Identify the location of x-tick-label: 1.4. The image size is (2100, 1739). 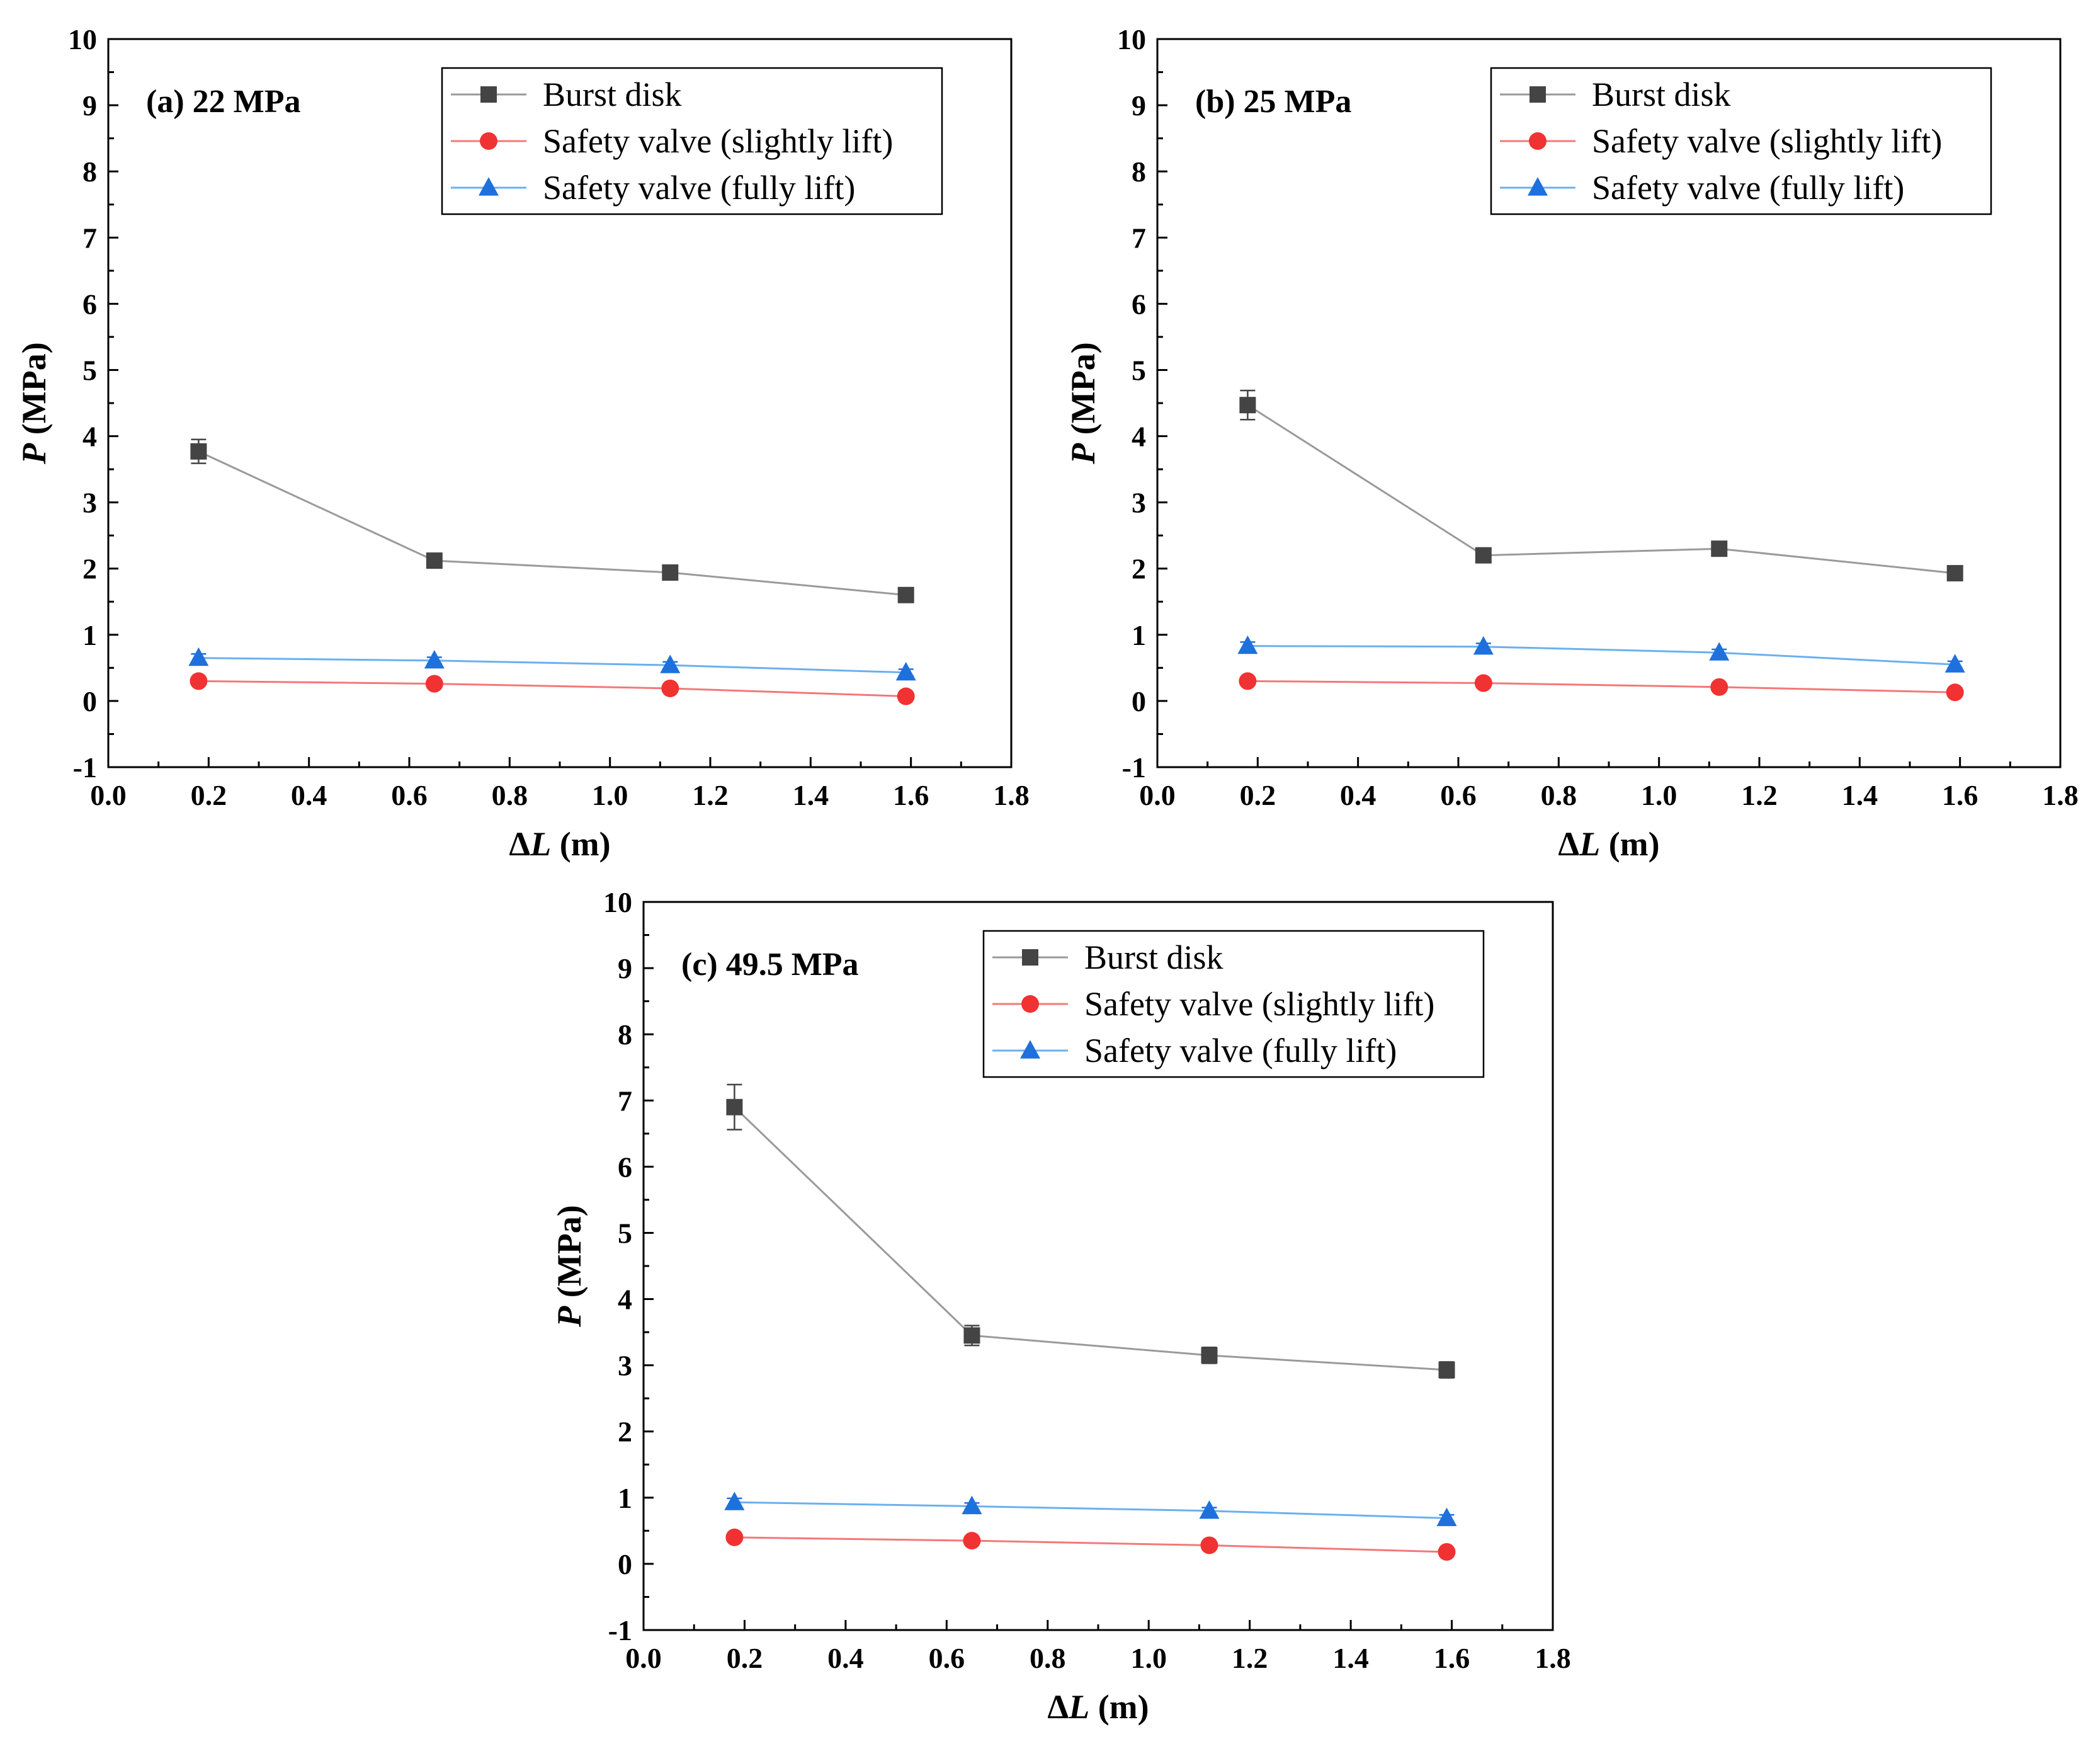
(1350, 1658).